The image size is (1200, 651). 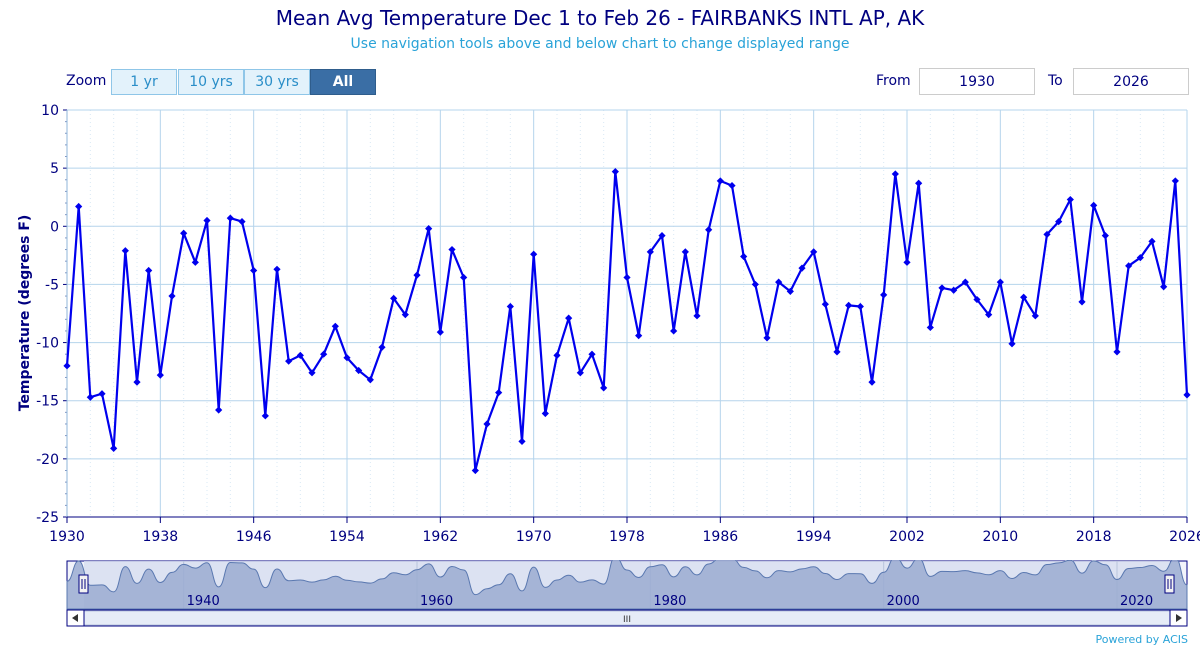 I want to click on zoom-10yrs-button: 10 yrs, so click(x=211, y=82).